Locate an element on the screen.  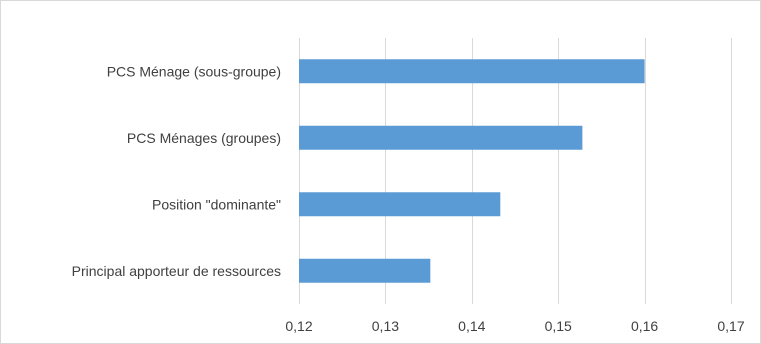
x-tick-label: 0,15 is located at coordinates (558, 326).